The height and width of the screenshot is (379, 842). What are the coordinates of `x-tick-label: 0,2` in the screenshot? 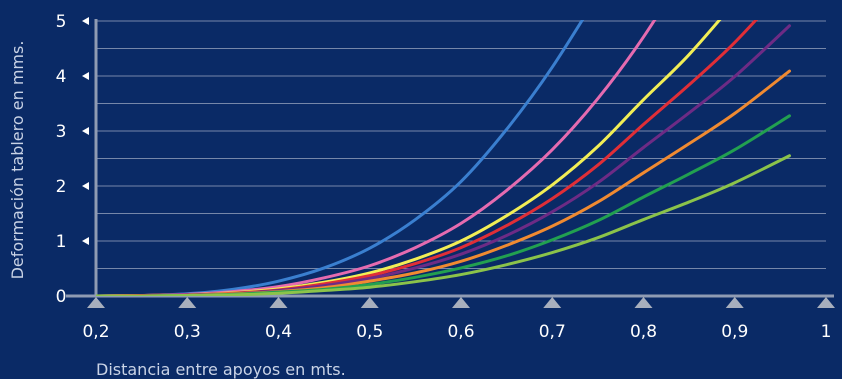 It's located at (95, 332).